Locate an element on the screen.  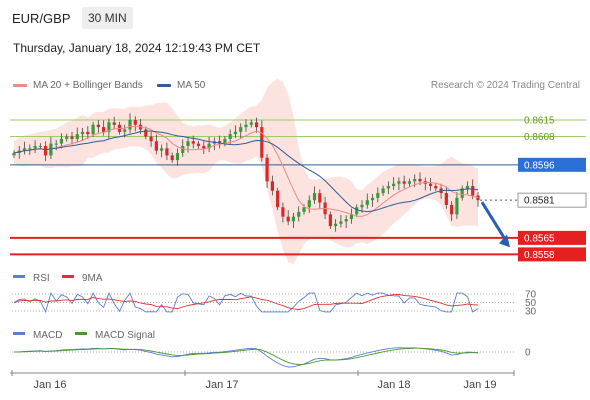
time-label-1: Jan 17 is located at coordinates (221, 385).